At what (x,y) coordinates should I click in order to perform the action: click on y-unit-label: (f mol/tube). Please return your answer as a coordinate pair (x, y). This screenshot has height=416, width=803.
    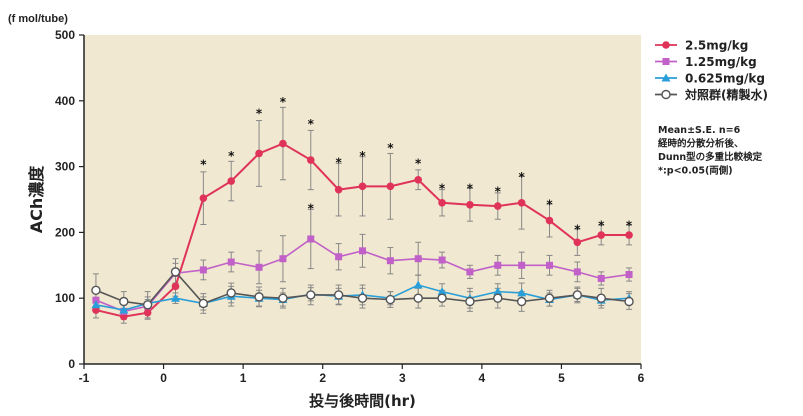
    Looking at the image, I should click on (38, 19).